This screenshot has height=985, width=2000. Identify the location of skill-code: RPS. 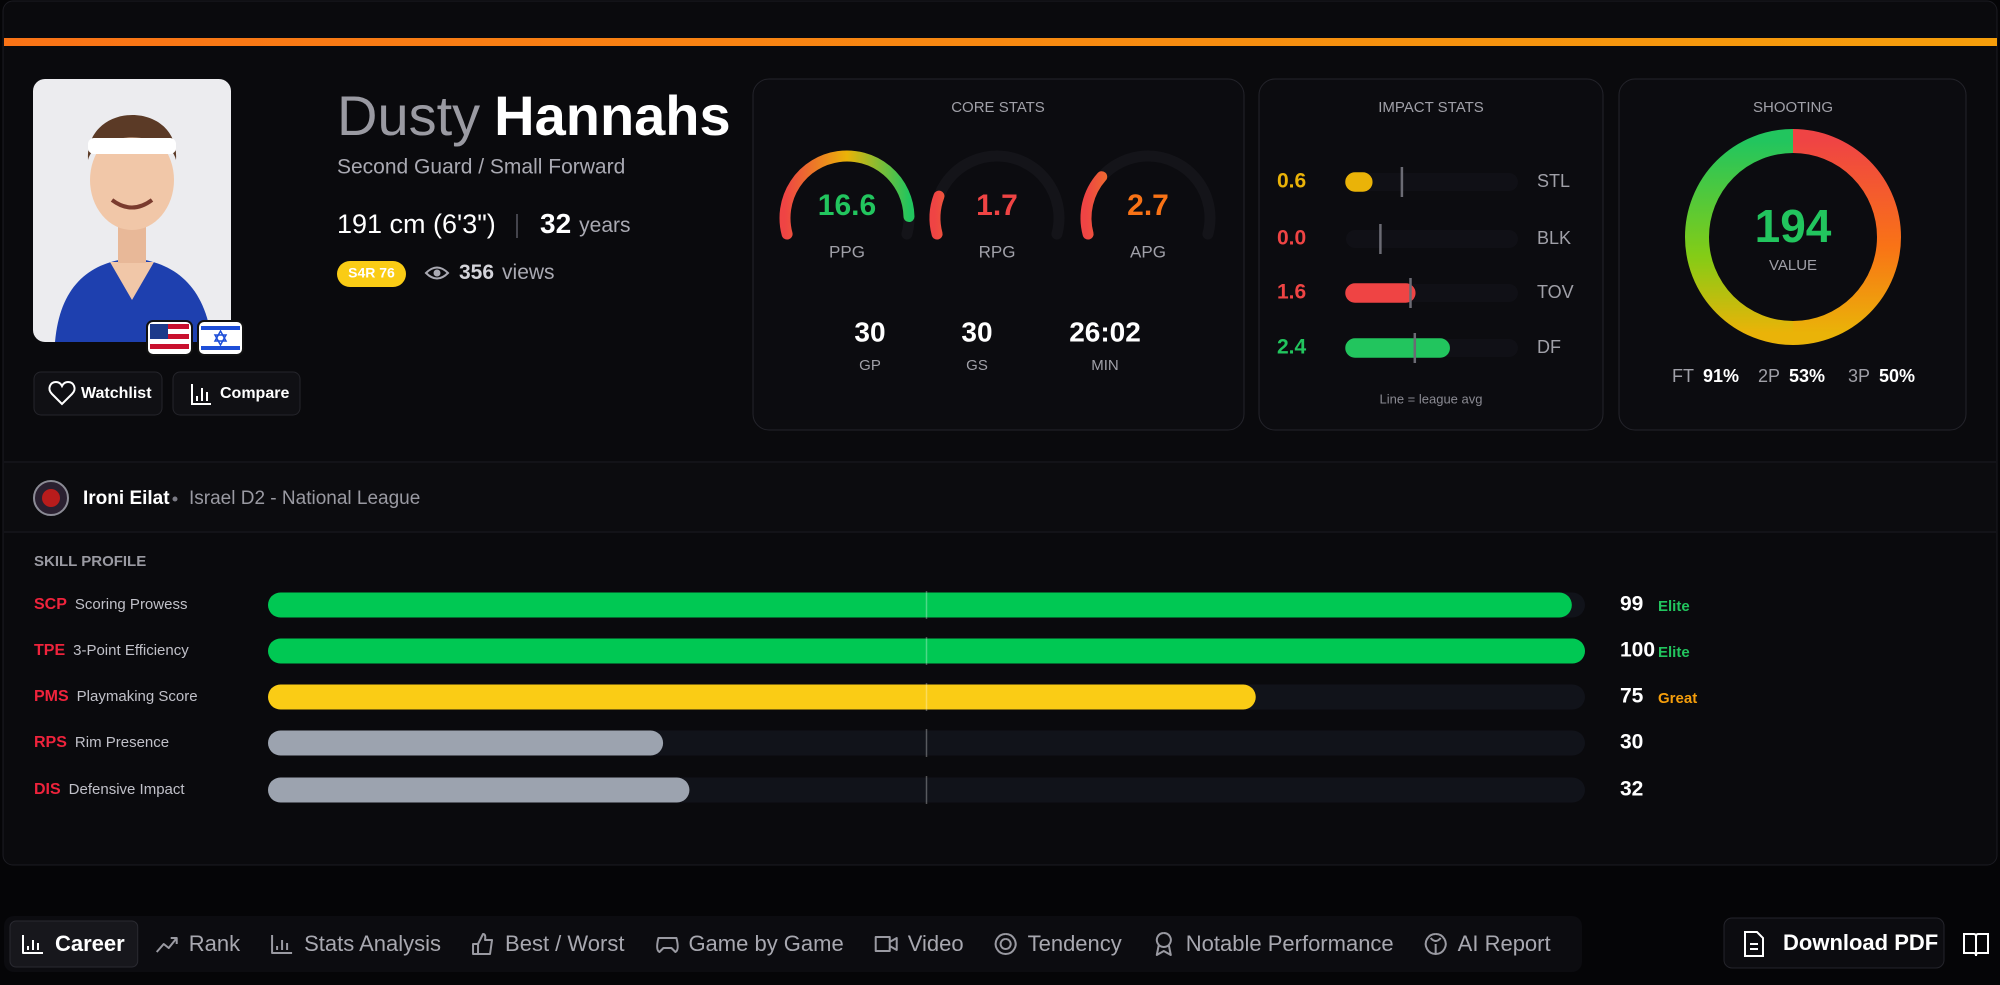
(50, 742).